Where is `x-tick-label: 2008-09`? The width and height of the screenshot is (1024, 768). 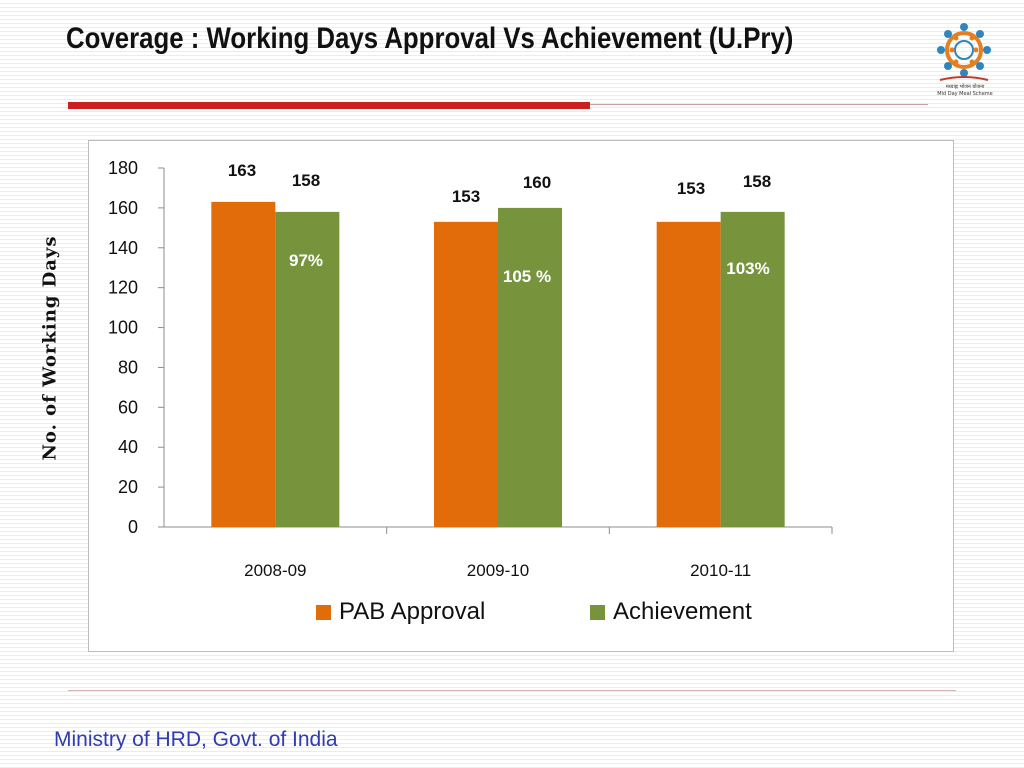
x-tick-label: 2008-09 is located at coordinates (275, 570).